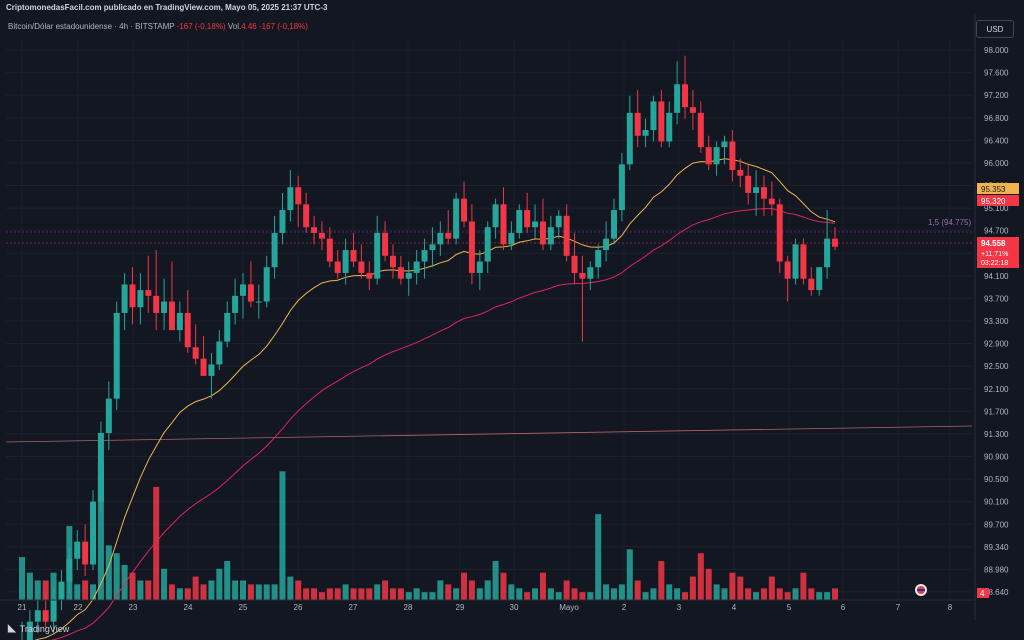 Image resolution: width=1024 pixels, height=640 pixels. What do you see at coordinates (996, 457) in the screenshot?
I see `price-tick-label: 90.900` at bounding box center [996, 457].